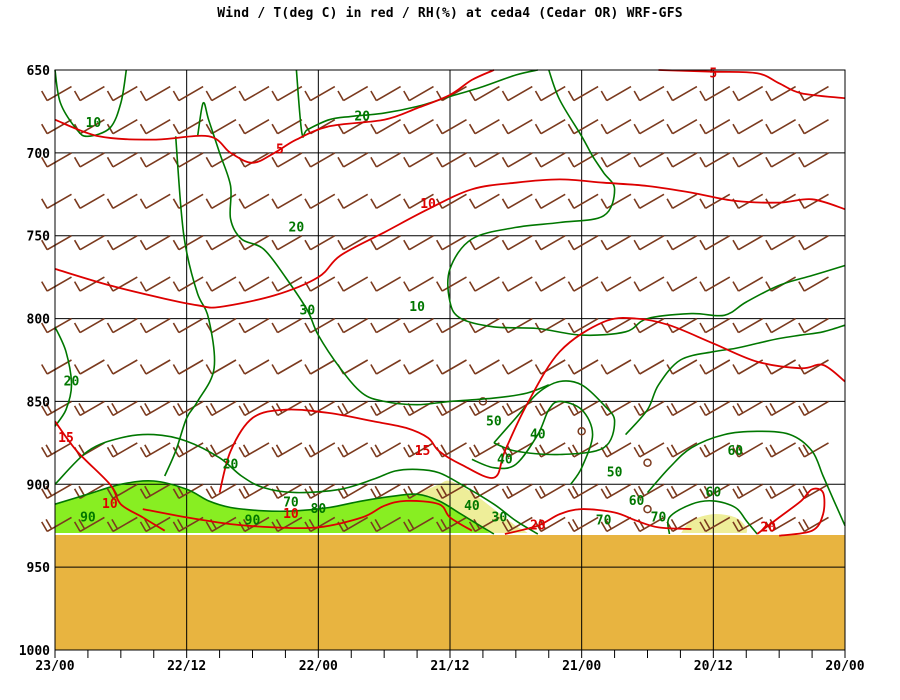 Image resolution: width=900 pixels, height=700 pixels. What do you see at coordinates (659, 517) in the screenshot?
I see `rh-label-70: 70` at bounding box center [659, 517].